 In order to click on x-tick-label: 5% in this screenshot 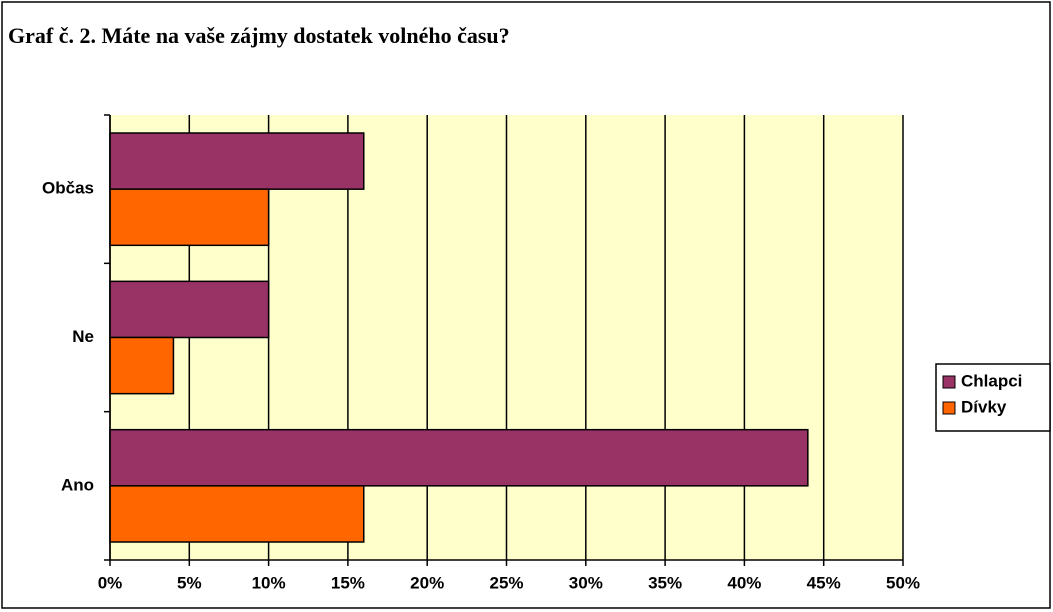, I will do `click(189, 582)`.